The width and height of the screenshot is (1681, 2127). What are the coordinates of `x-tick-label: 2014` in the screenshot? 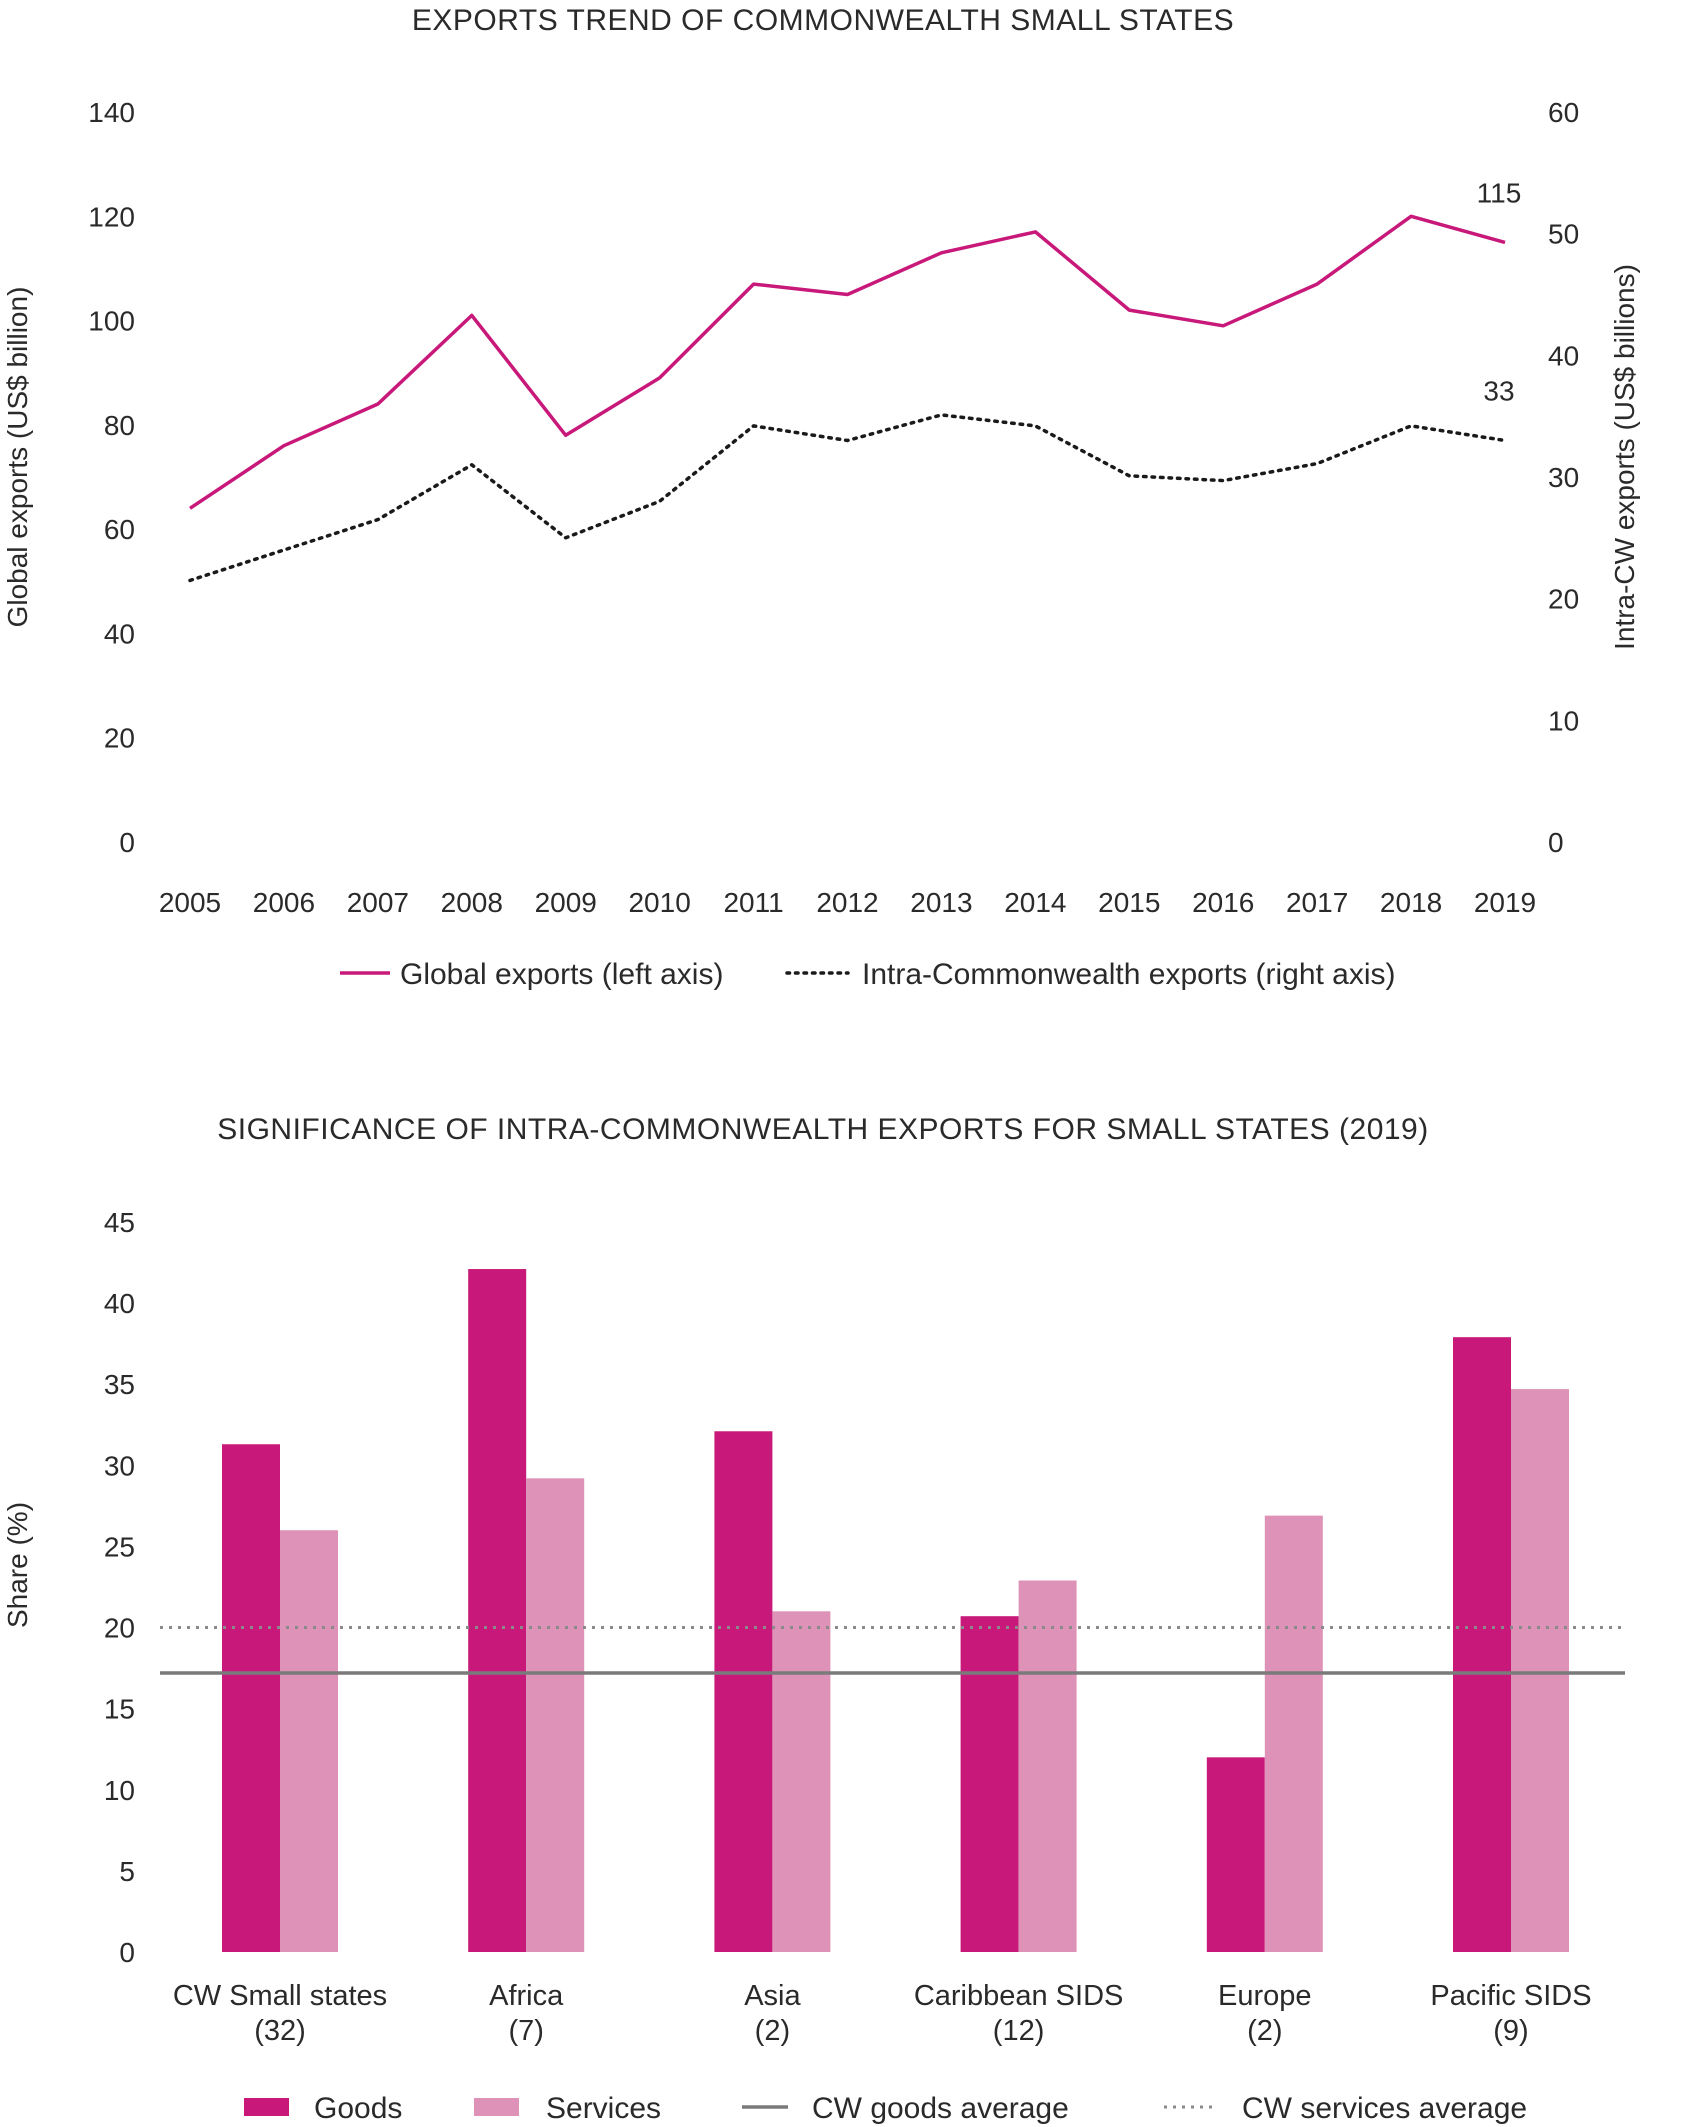 It's located at (1035, 902).